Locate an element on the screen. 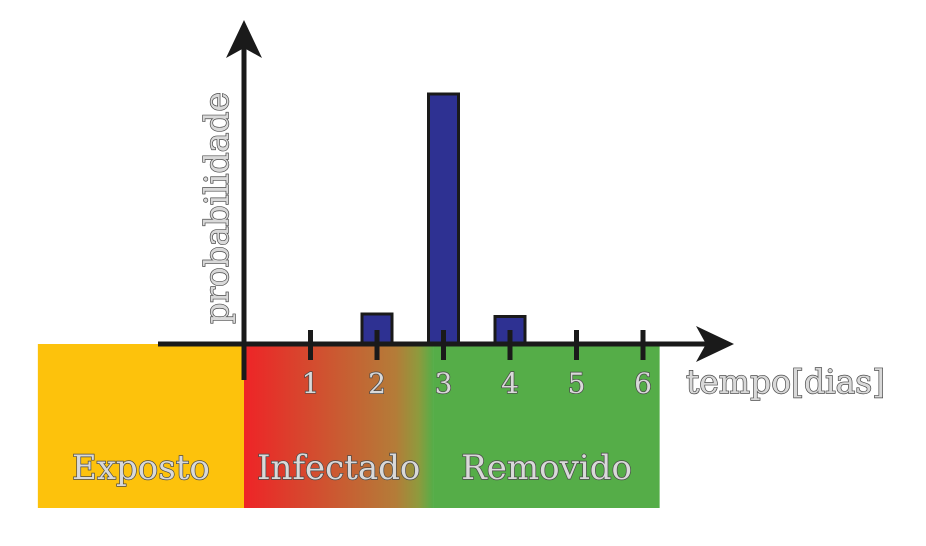 The image size is (926, 546). bars-layer is located at coordinates (443, 219).